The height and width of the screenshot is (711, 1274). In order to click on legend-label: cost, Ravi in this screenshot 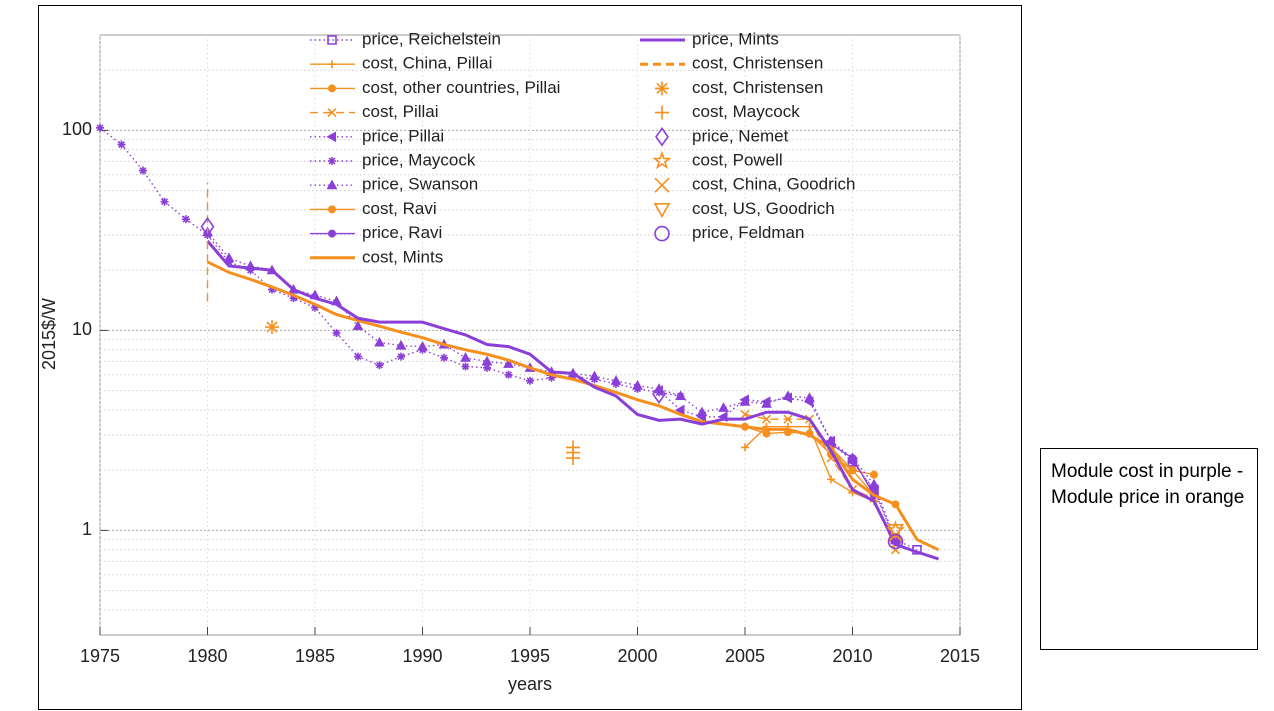, I will do `click(399, 208)`.